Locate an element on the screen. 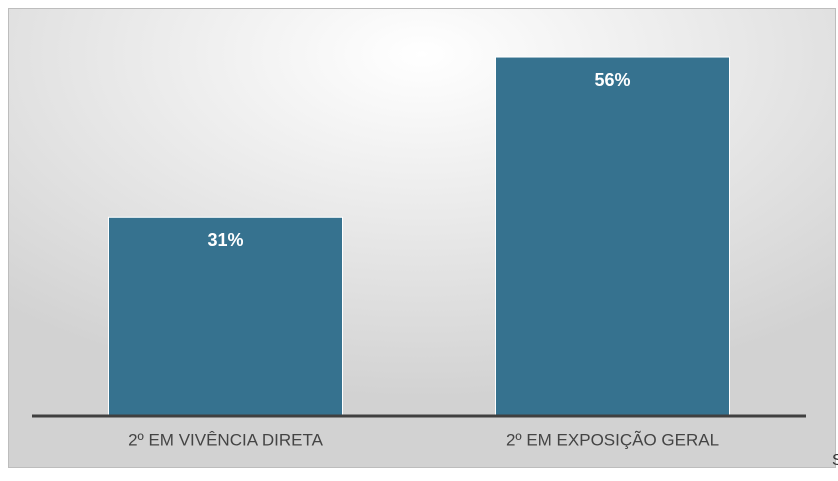  data-label: 56% is located at coordinates (612, 80).